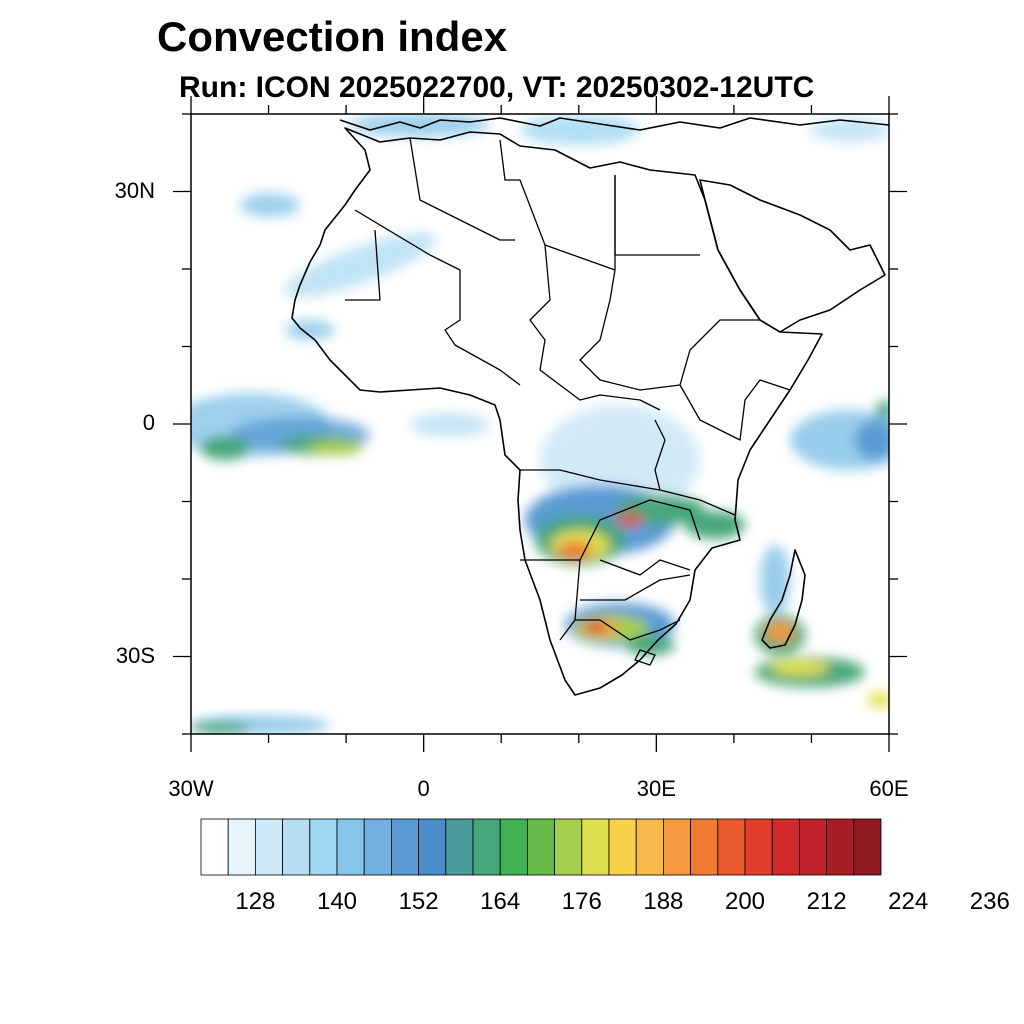  Describe the element at coordinates (338, 266) in the screenshot. I see `convection-sahara` at that location.